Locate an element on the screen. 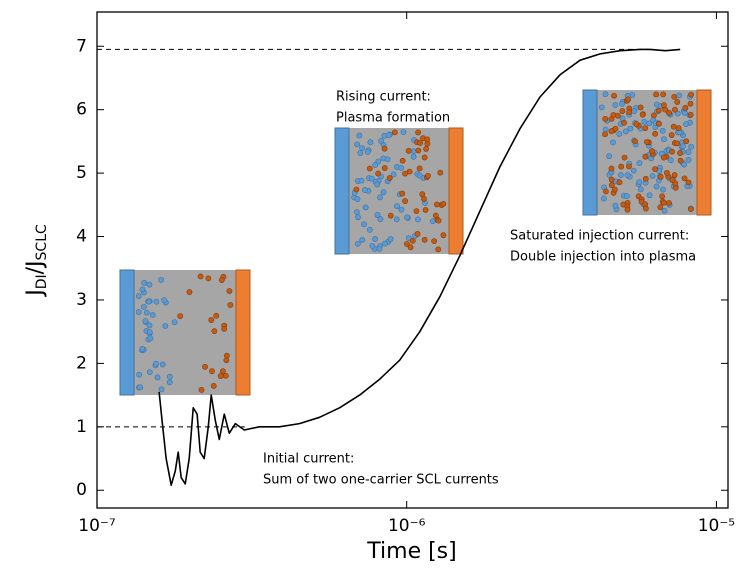 The image size is (739, 569). y-label-sub: DI is located at coordinates (42, 281).